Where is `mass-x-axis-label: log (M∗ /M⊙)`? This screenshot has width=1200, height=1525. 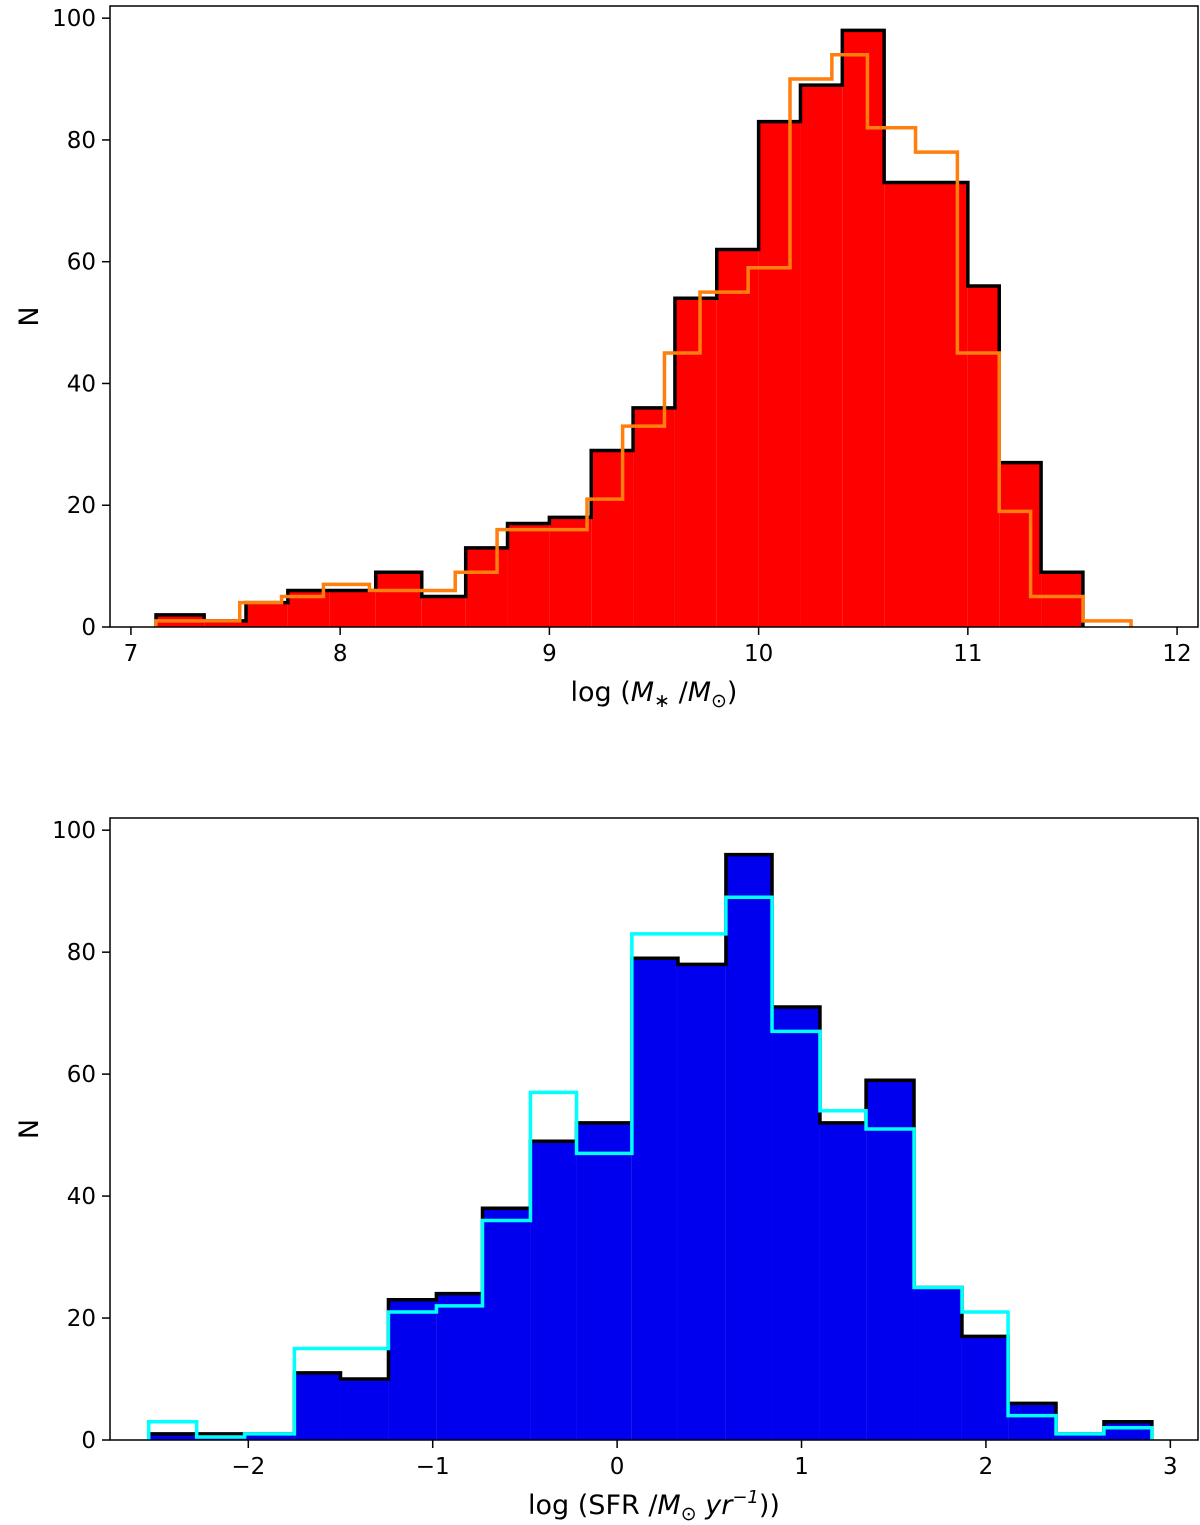 mass-x-axis-label: log (M∗ /M⊙) is located at coordinates (654, 694).